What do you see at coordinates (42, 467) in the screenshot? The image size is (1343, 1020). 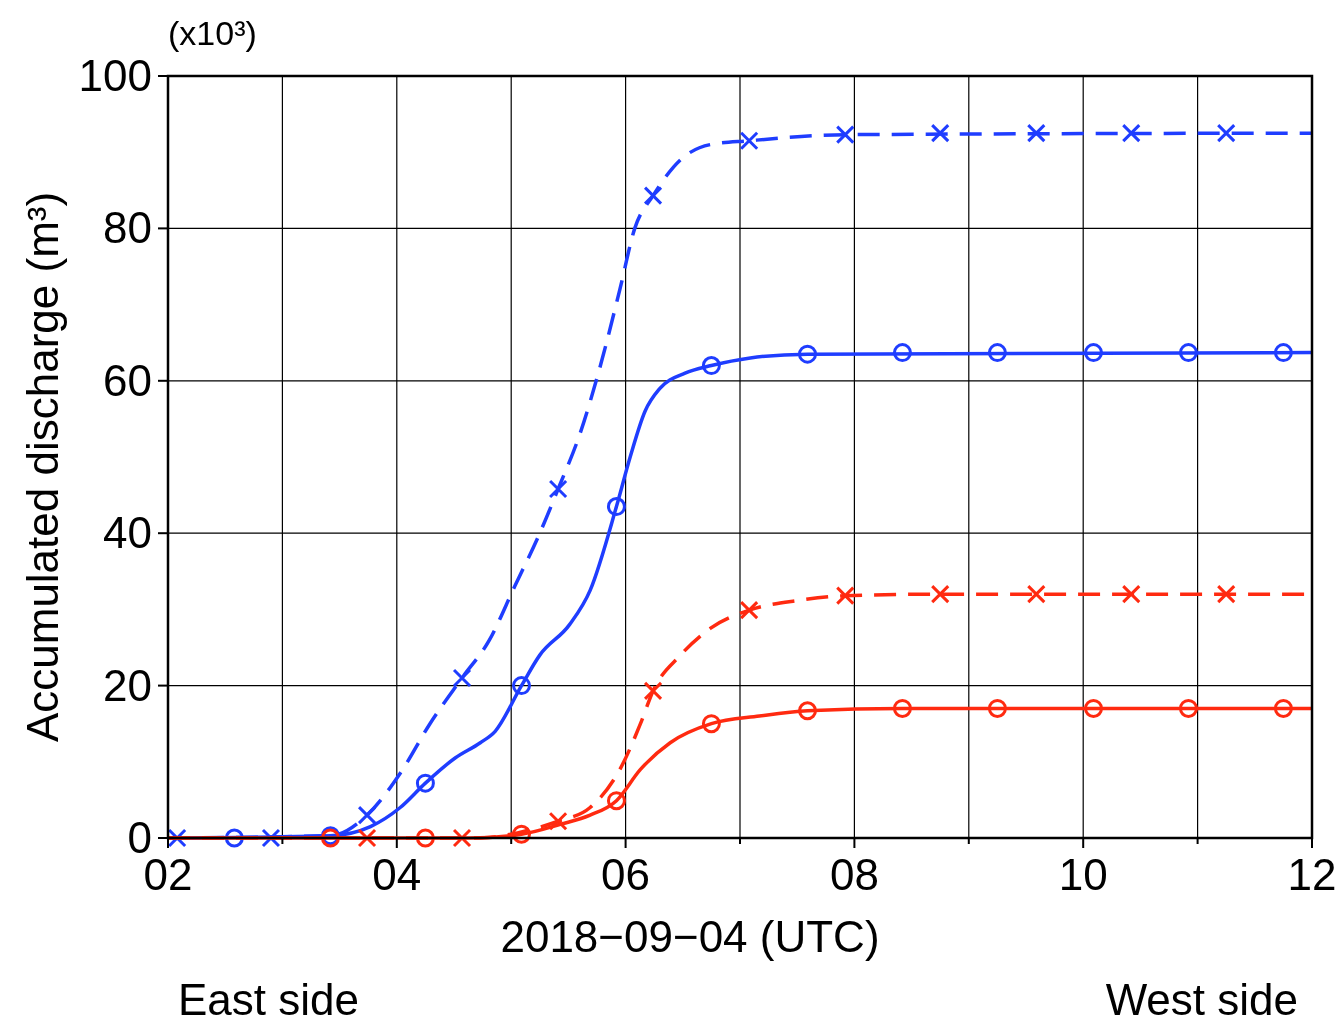 I see `y-axis-title: Accumulated discharge (m³)` at bounding box center [42, 467].